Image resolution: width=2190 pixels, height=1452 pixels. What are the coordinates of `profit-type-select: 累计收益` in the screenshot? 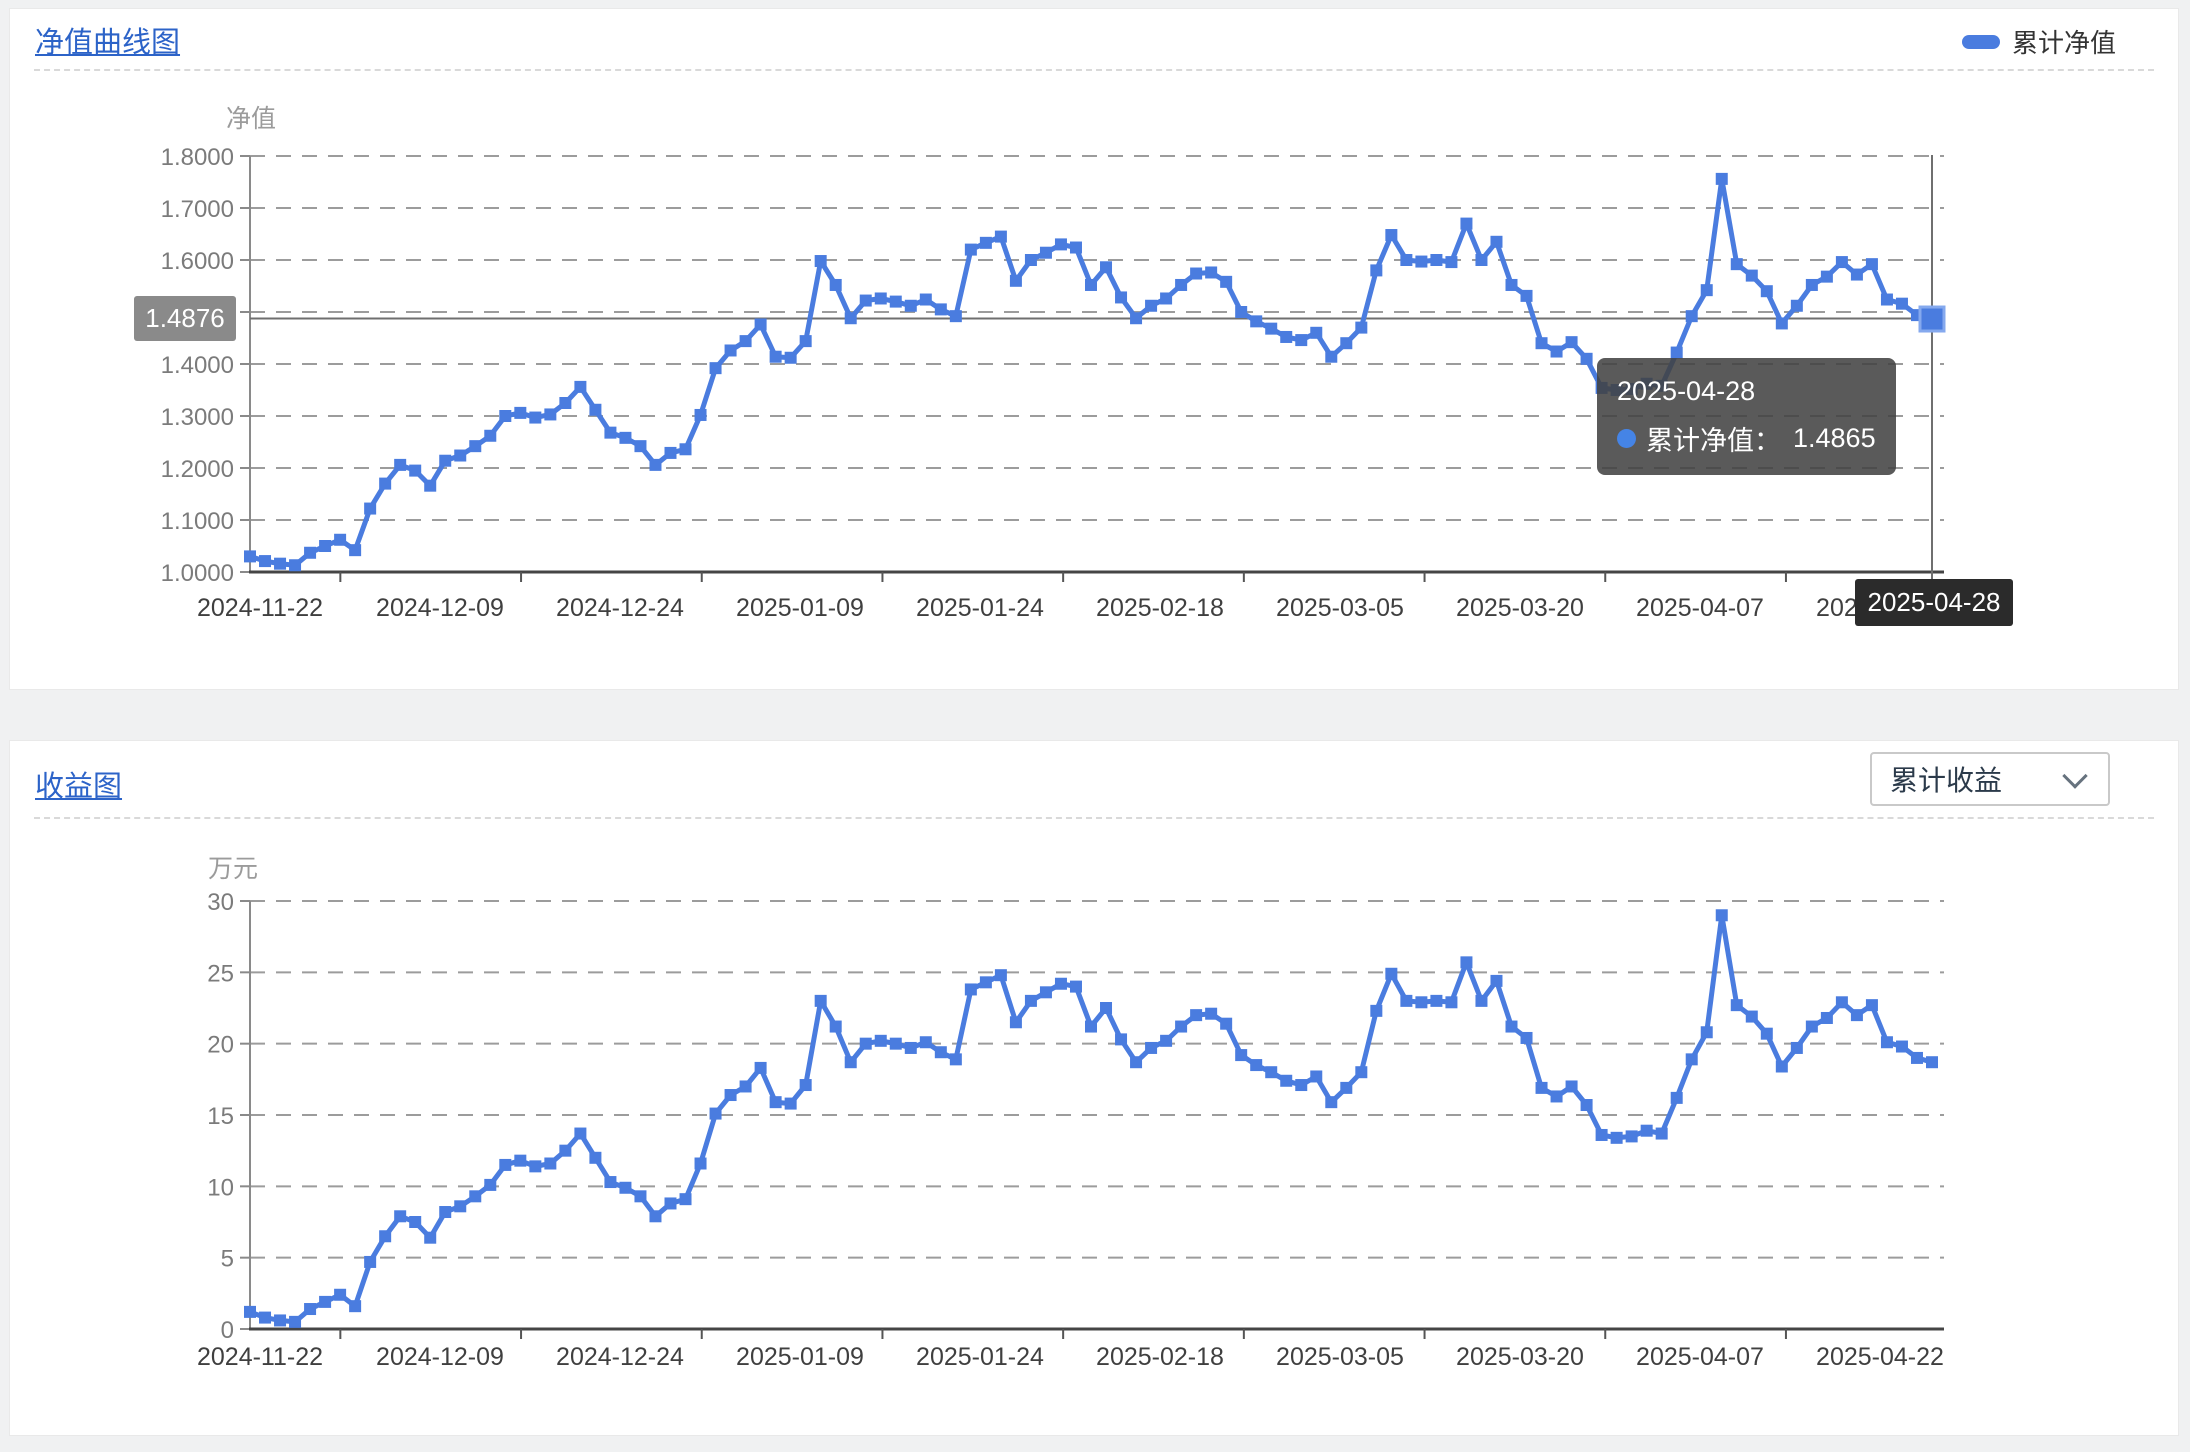 It's located at (1990, 779).